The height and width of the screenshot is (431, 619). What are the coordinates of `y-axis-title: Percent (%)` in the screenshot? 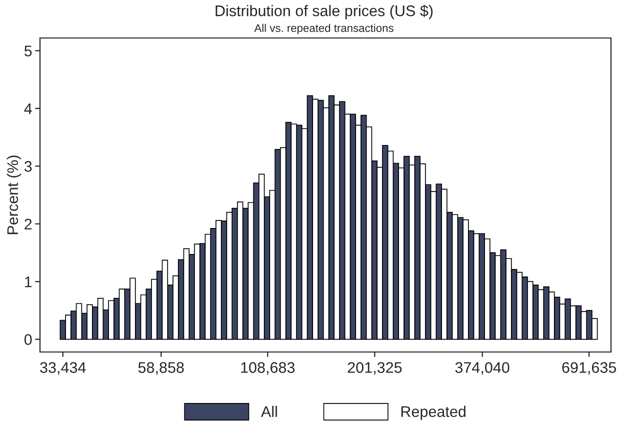 It's located at (14, 195).